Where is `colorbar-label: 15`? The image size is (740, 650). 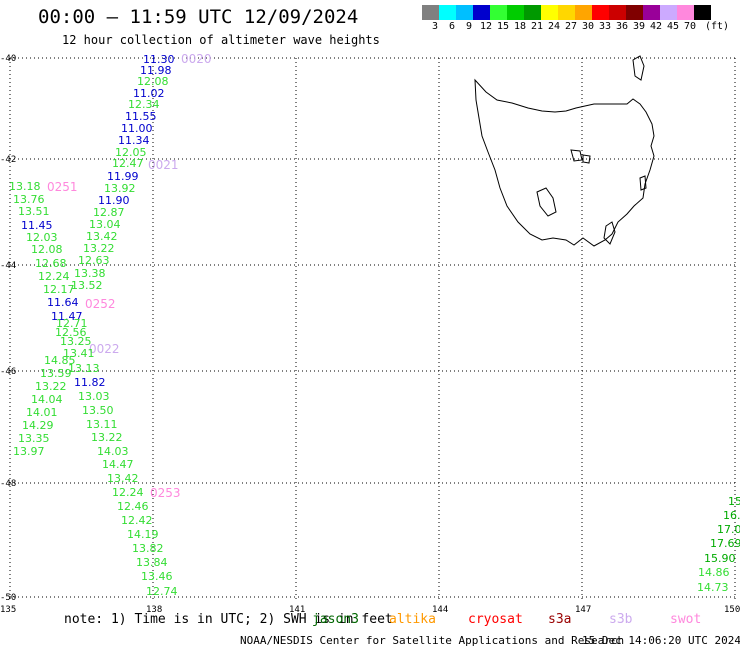 colorbar-label: 15 is located at coordinates (503, 26).